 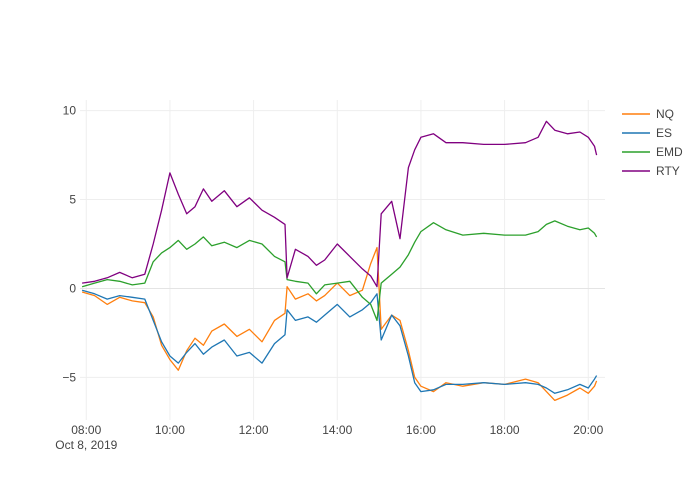 What do you see at coordinates (69, 377) in the screenshot?
I see `y-tick-label: −5` at bounding box center [69, 377].